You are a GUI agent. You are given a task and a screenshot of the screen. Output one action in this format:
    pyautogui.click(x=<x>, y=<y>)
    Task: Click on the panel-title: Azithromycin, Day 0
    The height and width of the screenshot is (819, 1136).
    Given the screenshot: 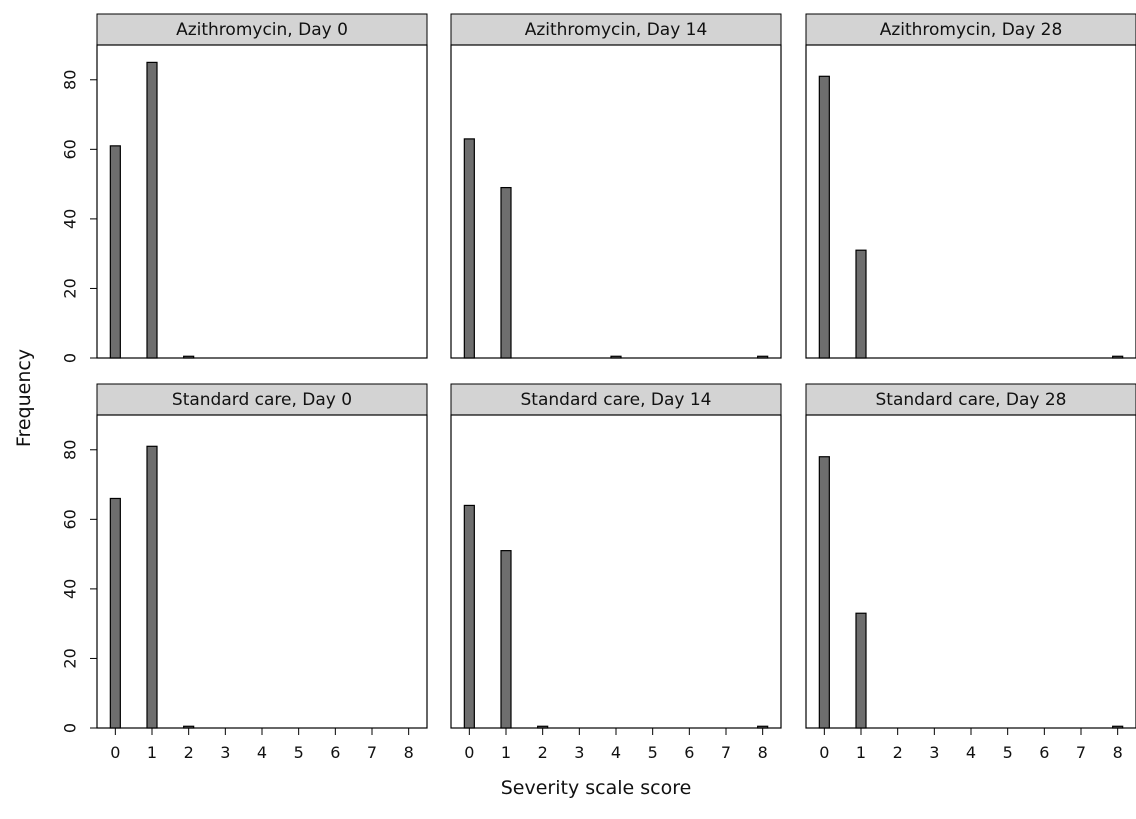 What is the action you would take?
    pyautogui.click(x=262, y=30)
    